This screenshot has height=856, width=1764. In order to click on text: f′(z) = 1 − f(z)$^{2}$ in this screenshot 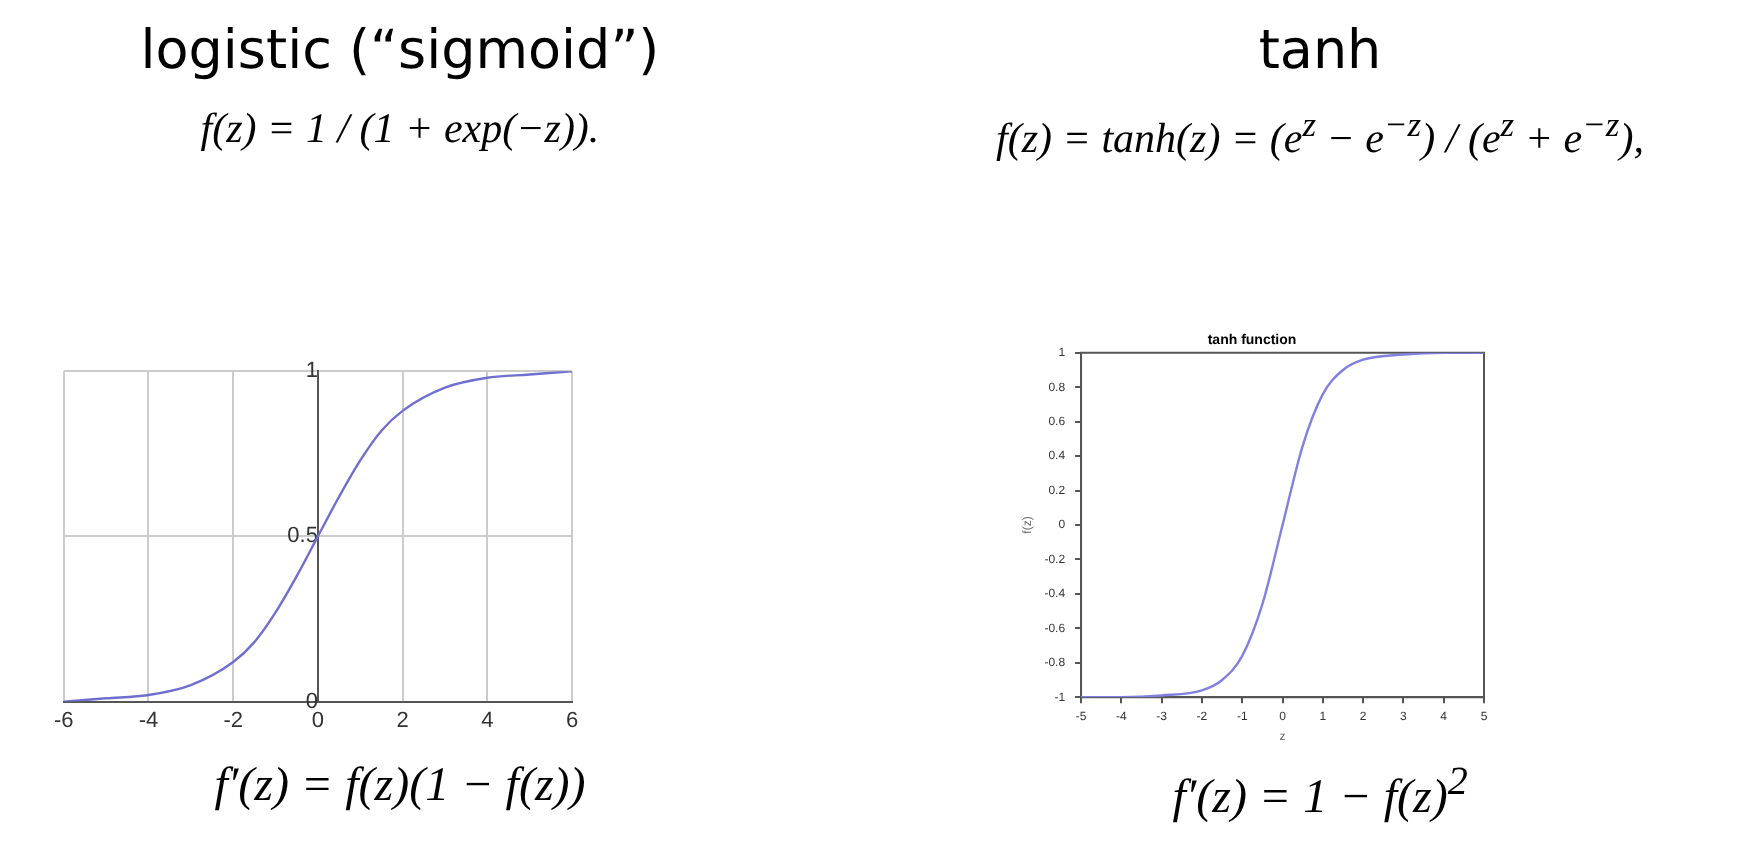, I will do `click(1320, 793)`.